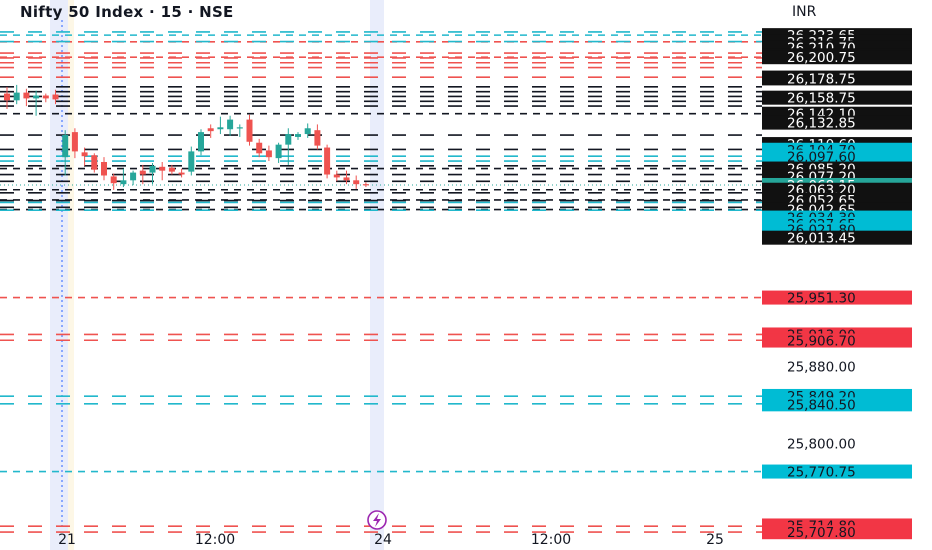 This screenshot has width=932, height=550. I want to click on price-label-text: 26,200.75, so click(821, 58).